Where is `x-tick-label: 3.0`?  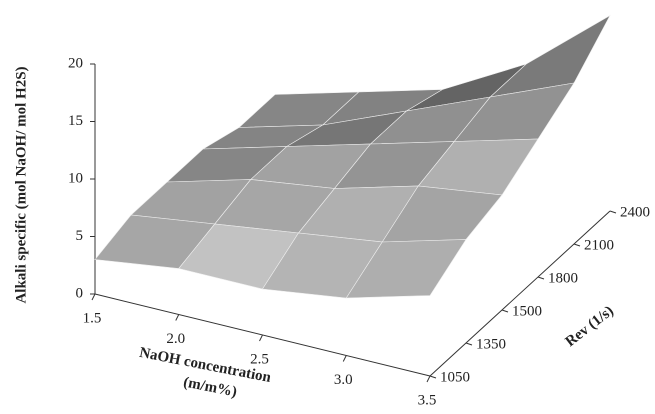
x-tick-label: 3.0 is located at coordinates (343, 380).